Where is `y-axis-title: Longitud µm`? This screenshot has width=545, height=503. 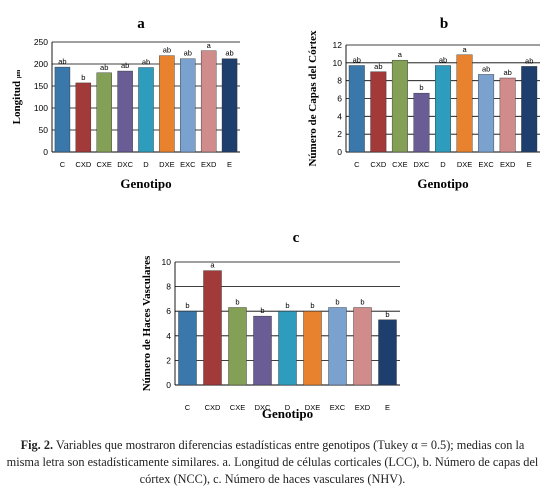 y-axis-title: Longitud µm is located at coordinates (17, 97).